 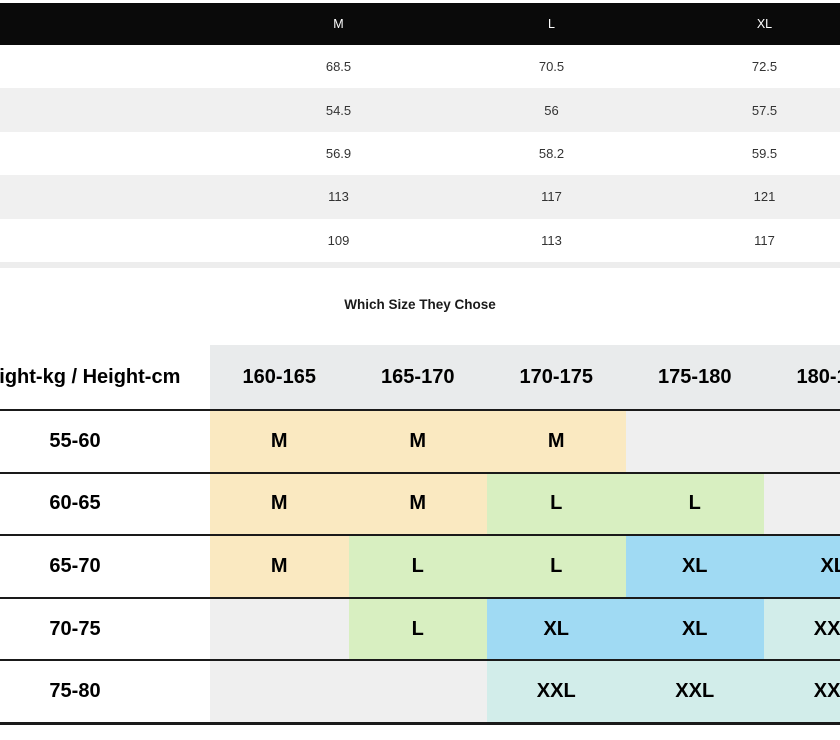 I want to click on height-range-header: 175-180, so click(x=695, y=376).